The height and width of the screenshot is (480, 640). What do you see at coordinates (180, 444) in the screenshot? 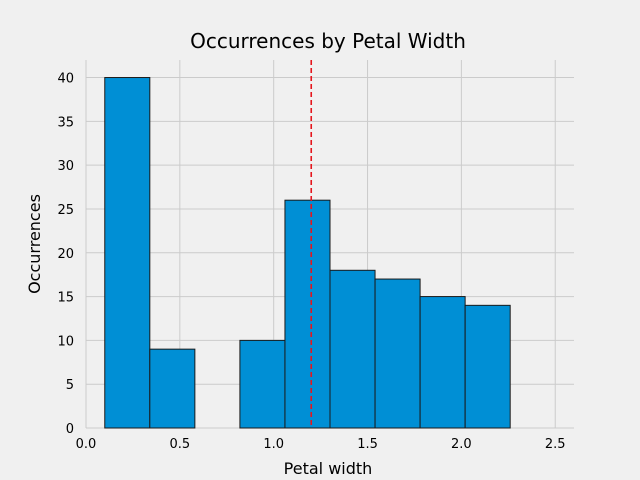
I see `x-tick-label: 0.5` at bounding box center [180, 444].